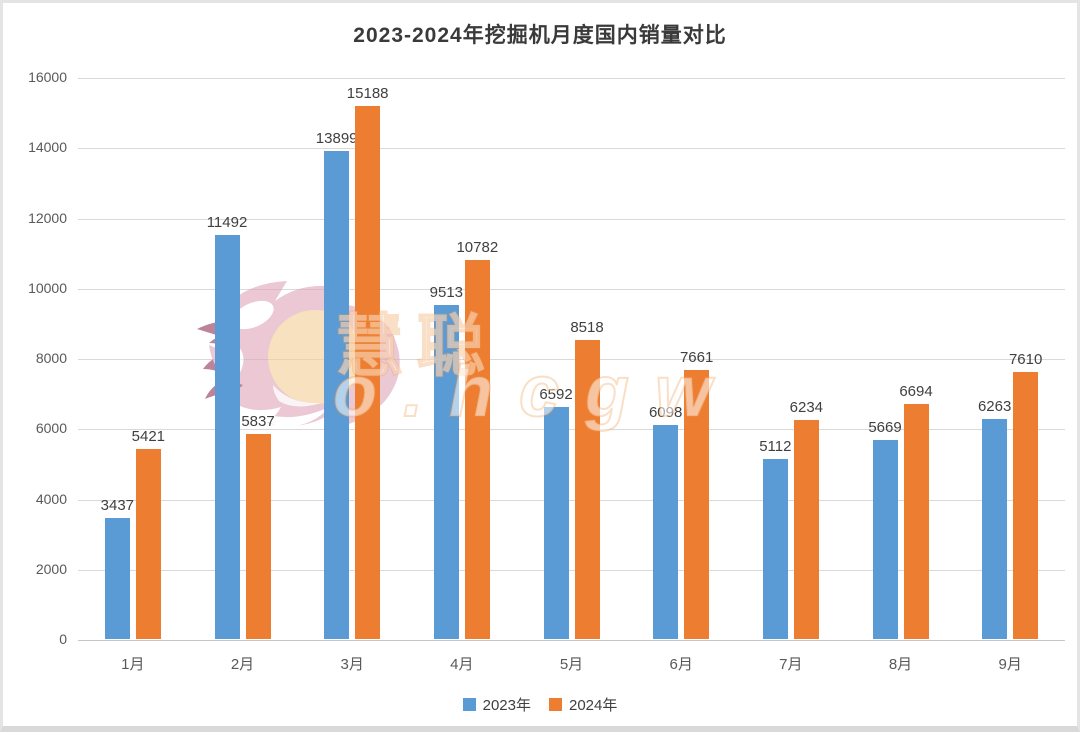 The height and width of the screenshot is (732, 1080). I want to click on legend: 2023年 2024年, so click(540, 704).